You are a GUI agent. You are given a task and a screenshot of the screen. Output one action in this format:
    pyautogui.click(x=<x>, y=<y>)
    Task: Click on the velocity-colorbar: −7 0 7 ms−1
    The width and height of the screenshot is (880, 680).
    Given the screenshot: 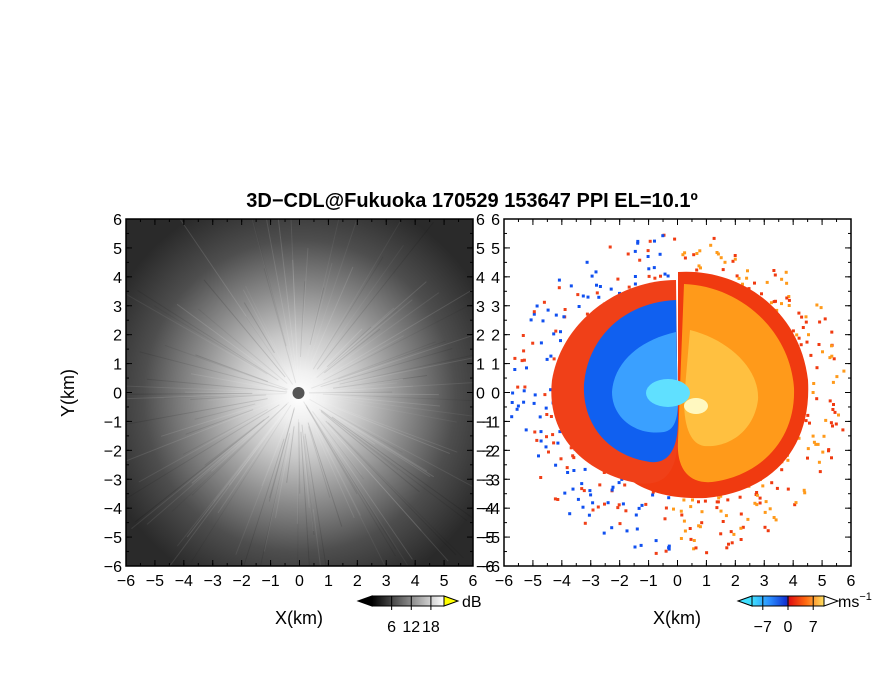 What is the action you would take?
    pyautogui.click(x=804, y=613)
    